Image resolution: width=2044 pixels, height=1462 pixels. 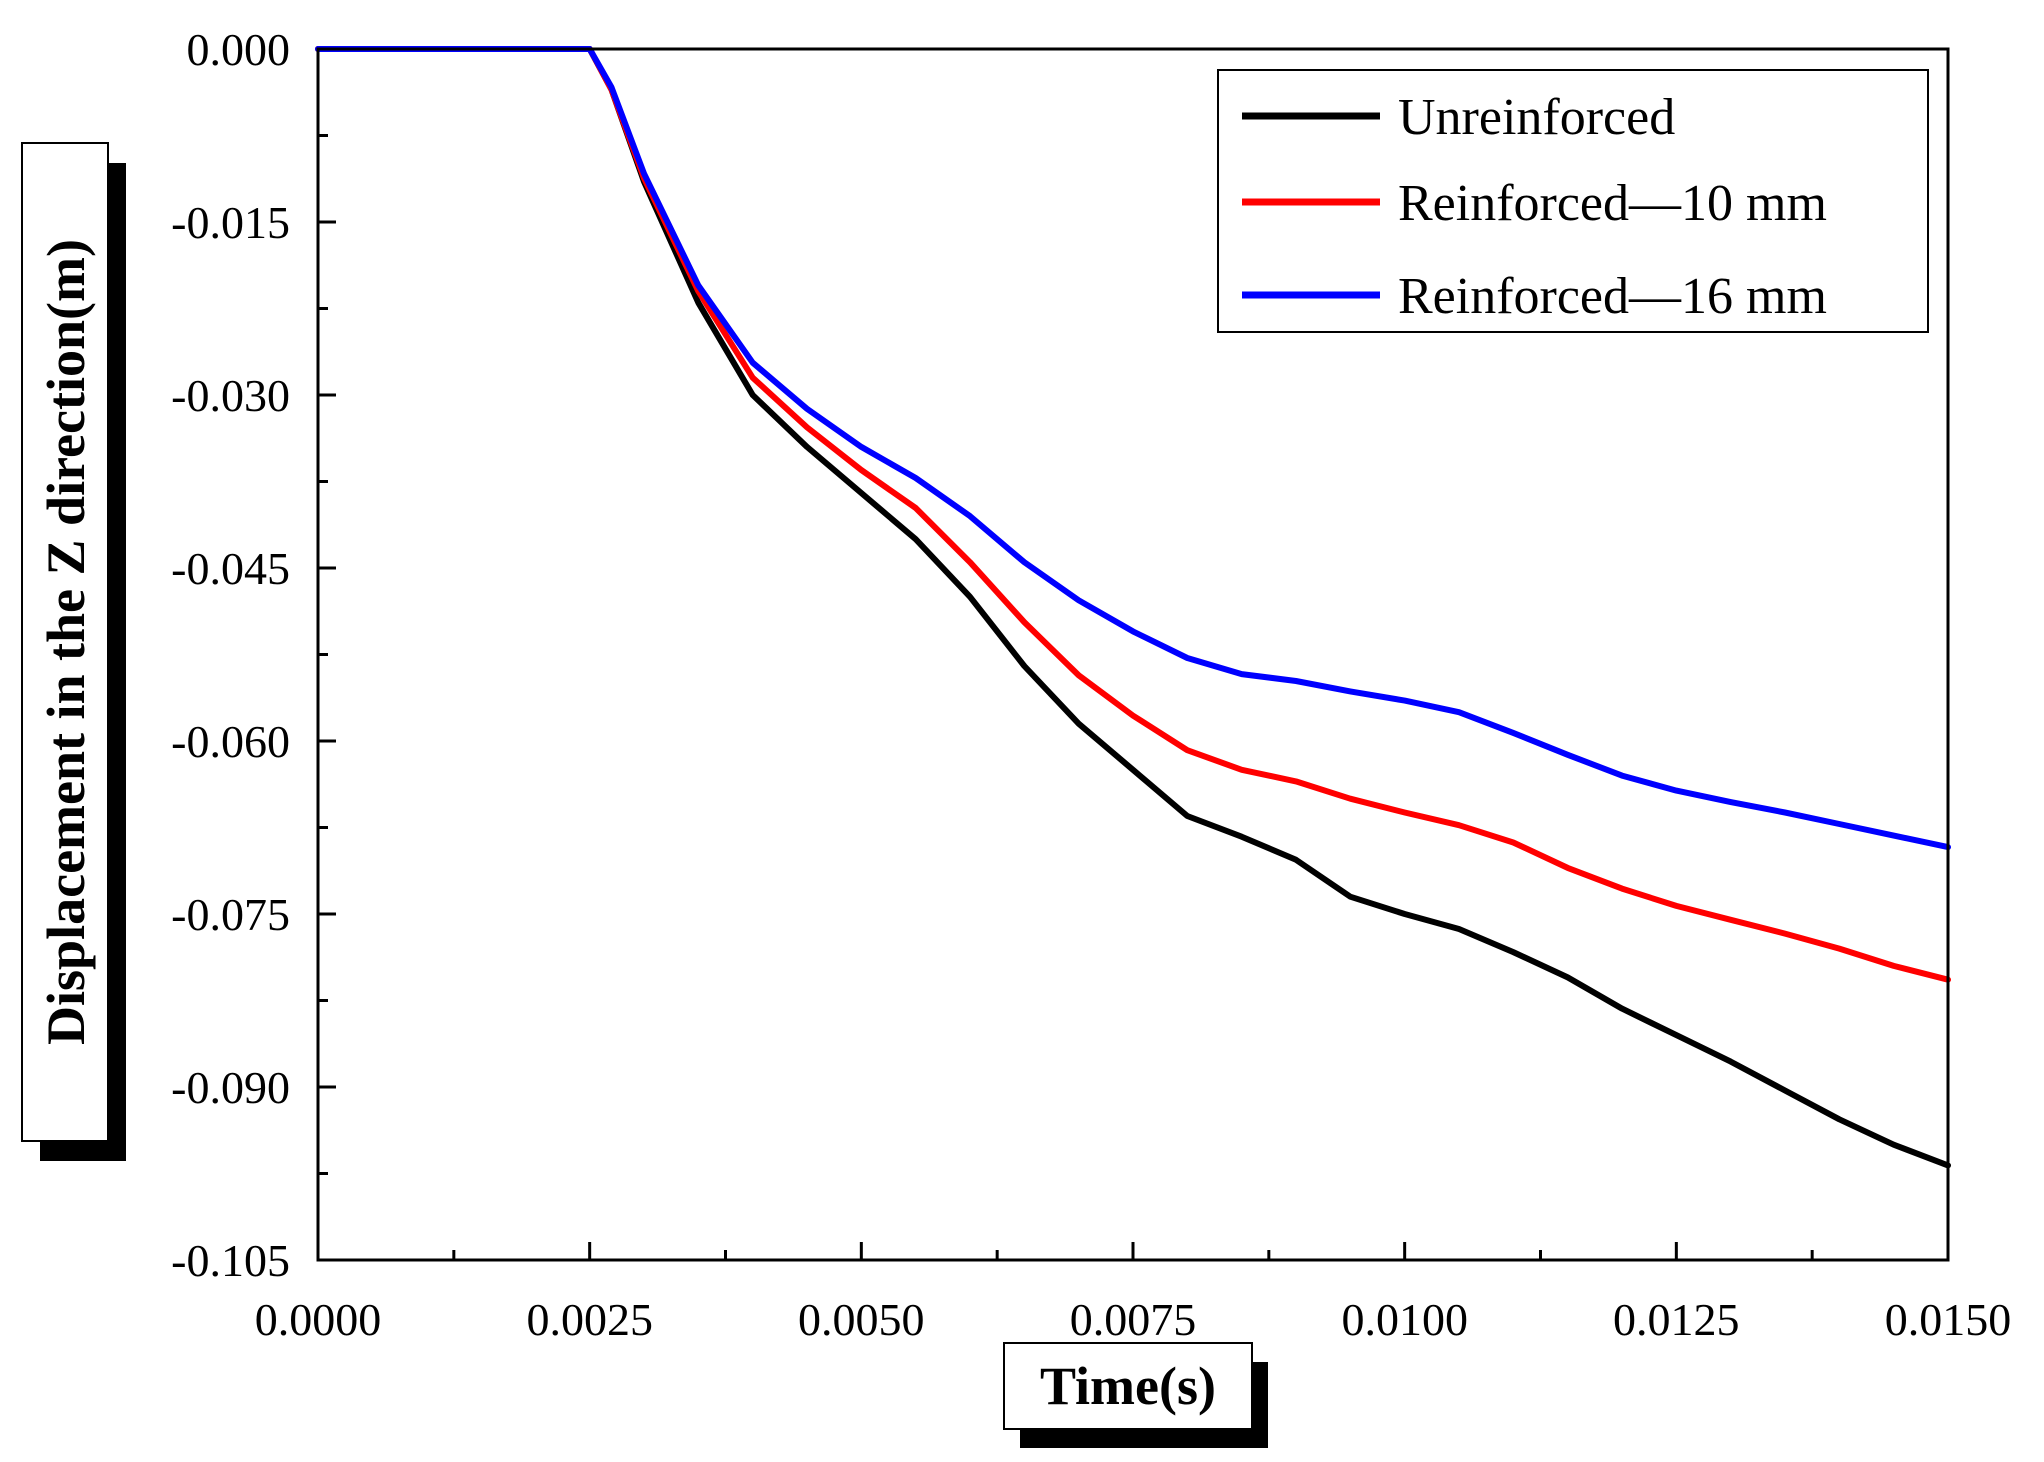 I want to click on y-axis-title-box, so click(x=65, y=642).